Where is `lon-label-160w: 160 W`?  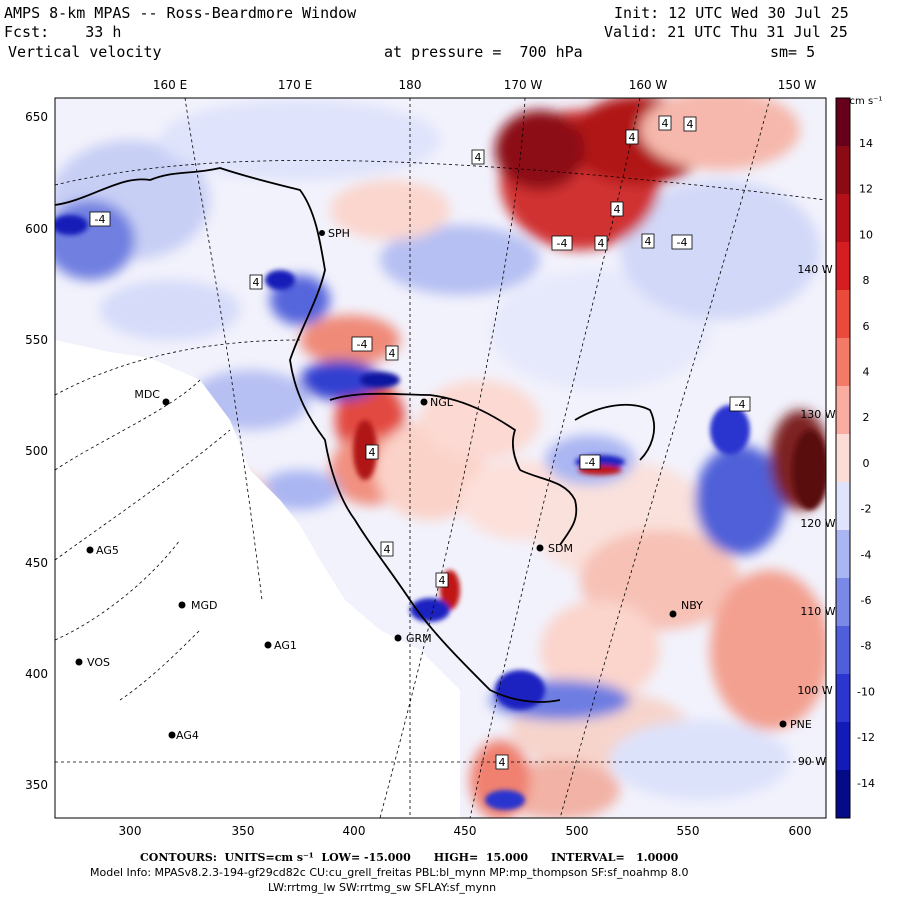
lon-label-160w: 160 W is located at coordinates (648, 85).